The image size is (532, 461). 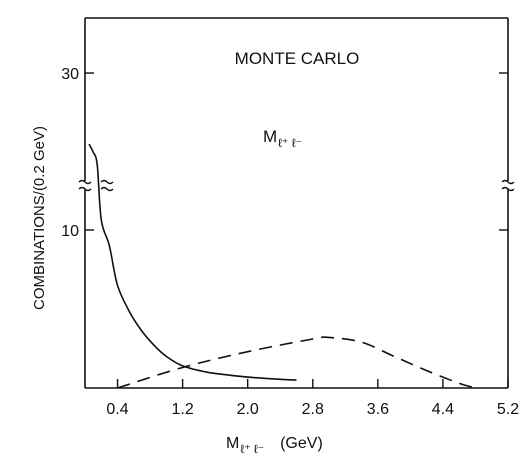 I want to click on left-axis-break-gap, so click(x=86, y=185).